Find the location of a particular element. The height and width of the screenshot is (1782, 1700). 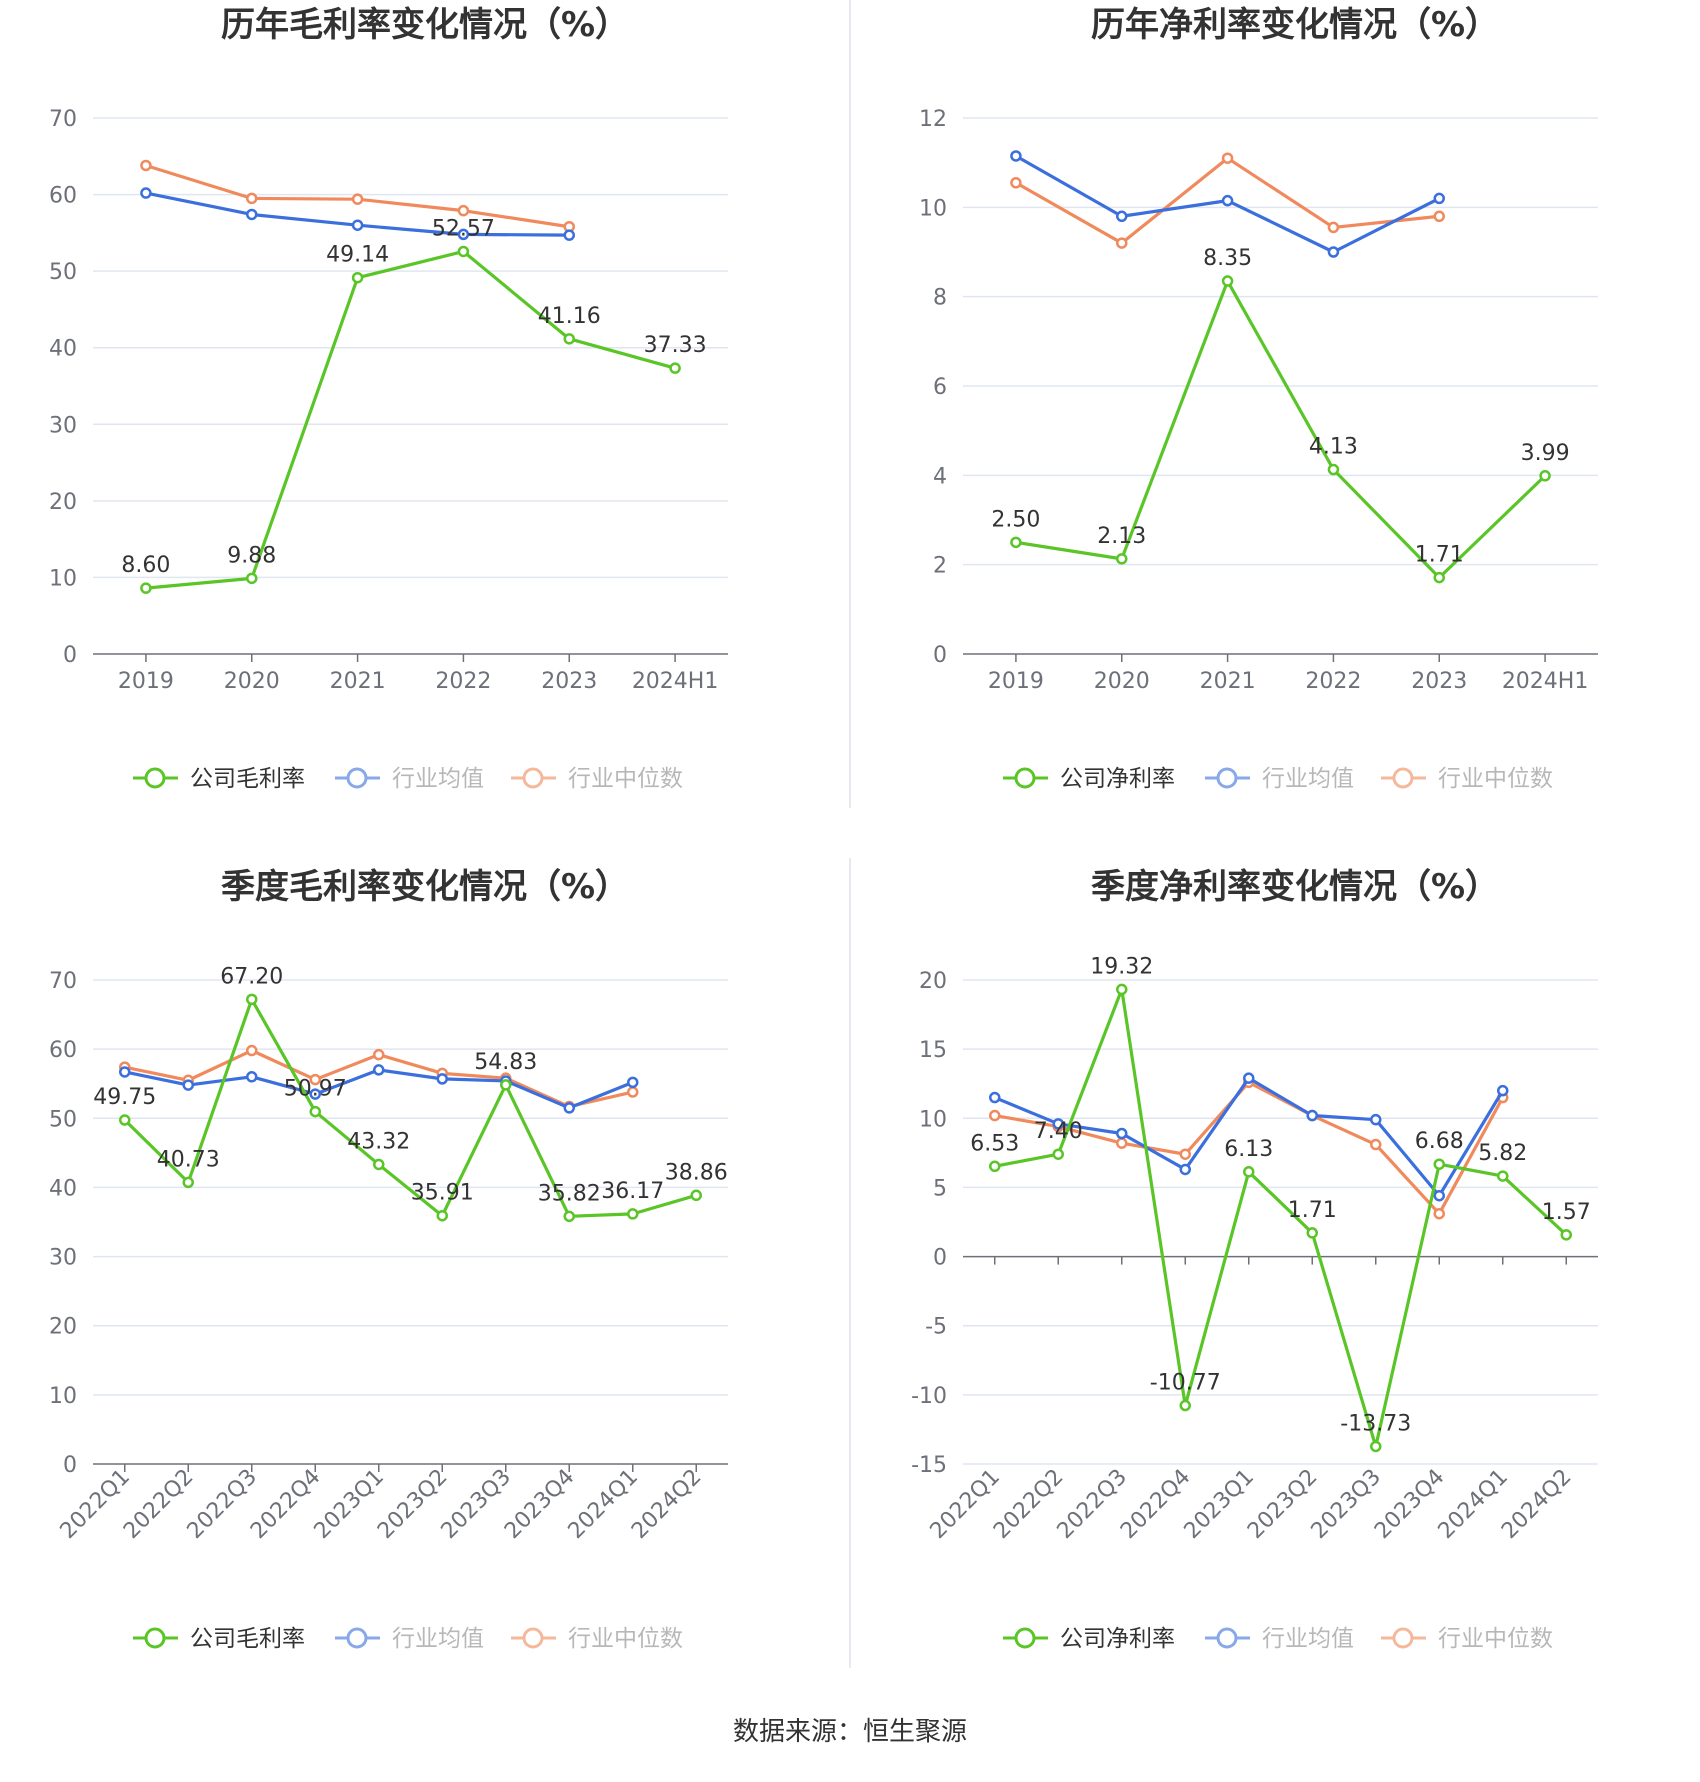

legend-label: 公司净利率 is located at coordinates (1117, 779).